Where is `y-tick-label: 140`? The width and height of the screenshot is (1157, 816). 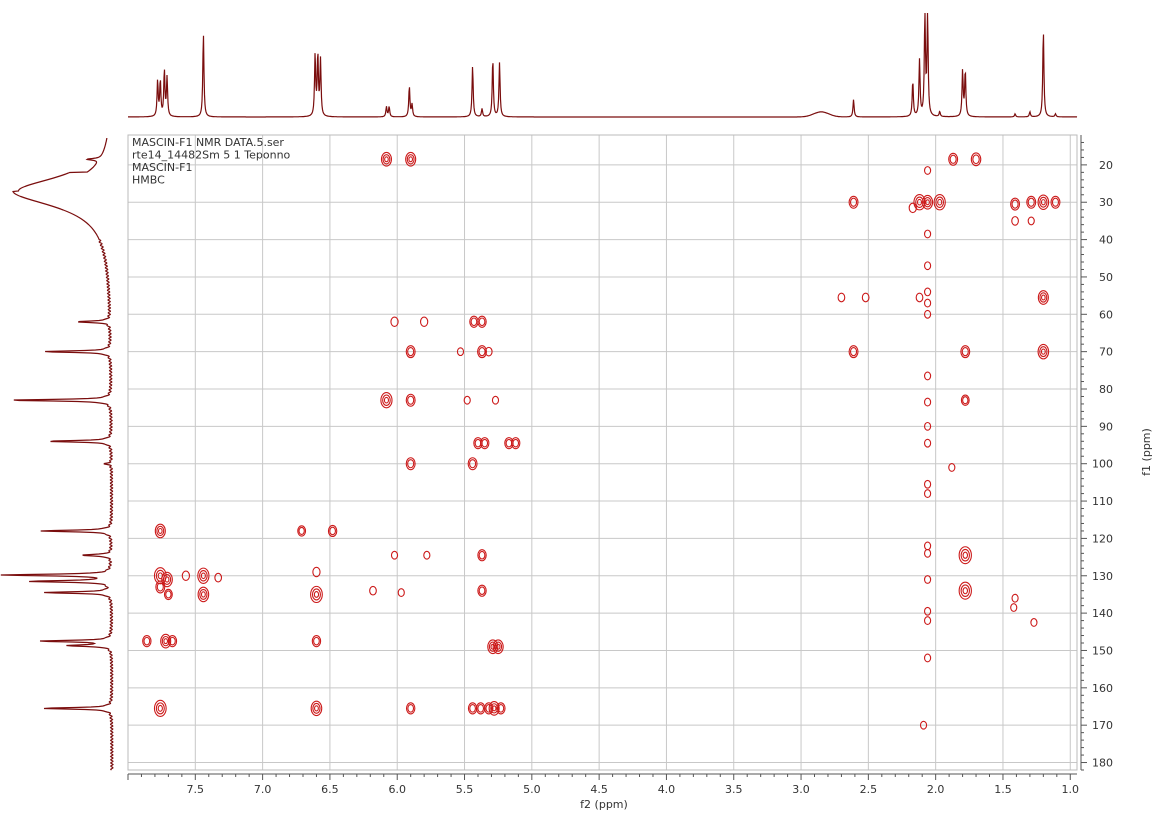
y-tick-label: 140 is located at coordinates (1102, 613).